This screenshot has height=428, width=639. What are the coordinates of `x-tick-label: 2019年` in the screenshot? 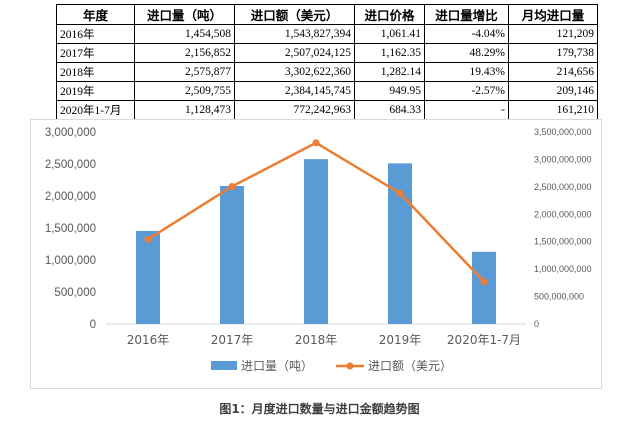 It's located at (400, 340).